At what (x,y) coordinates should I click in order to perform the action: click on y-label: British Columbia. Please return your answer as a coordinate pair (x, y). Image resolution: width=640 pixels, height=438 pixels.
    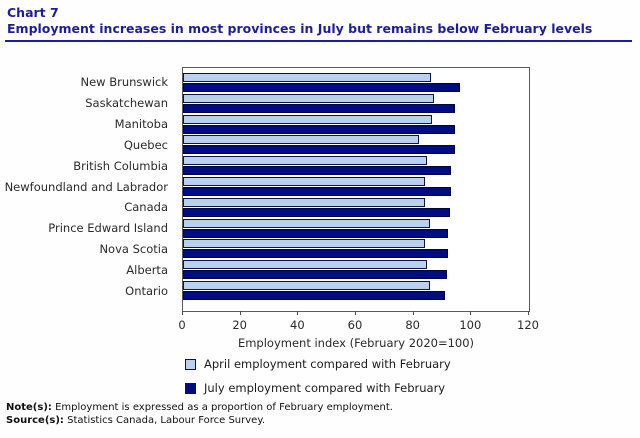
    Looking at the image, I should click on (120, 165).